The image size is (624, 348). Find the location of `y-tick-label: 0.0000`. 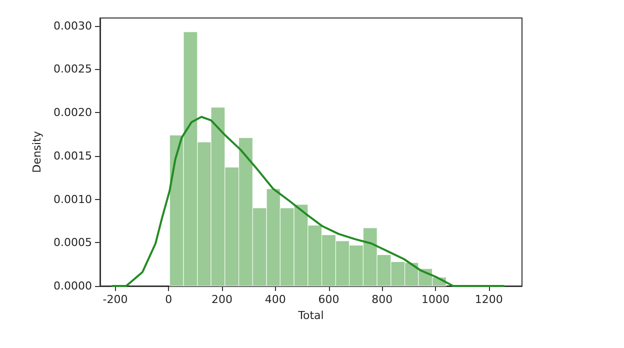

y-tick-label: 0.0000 is located at coordinates (73, 286).